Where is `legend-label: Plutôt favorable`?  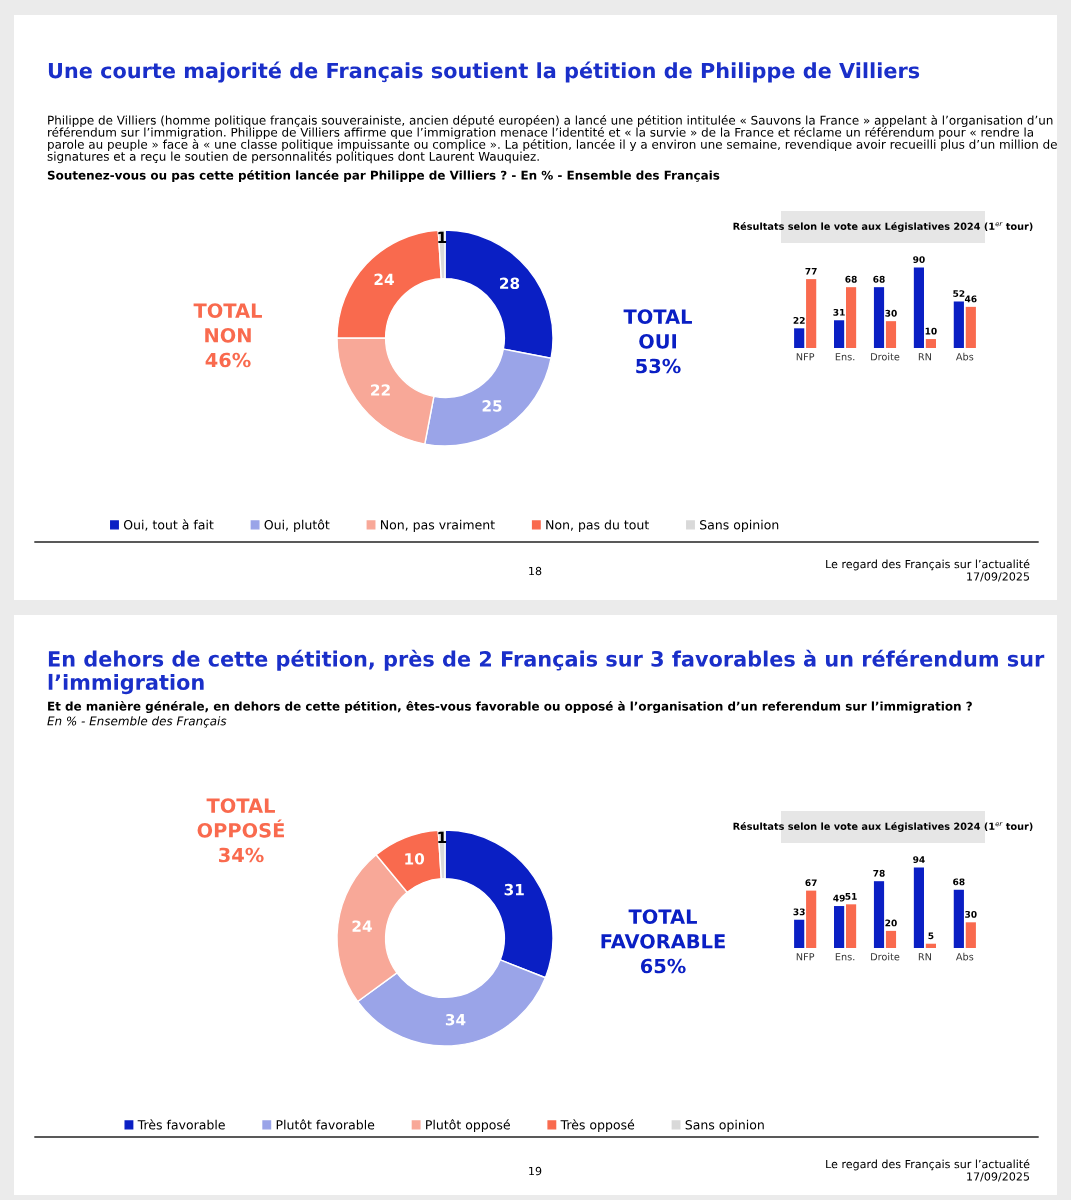 legend-label: Plutôt favorable is located at coordinates (325, 1124).